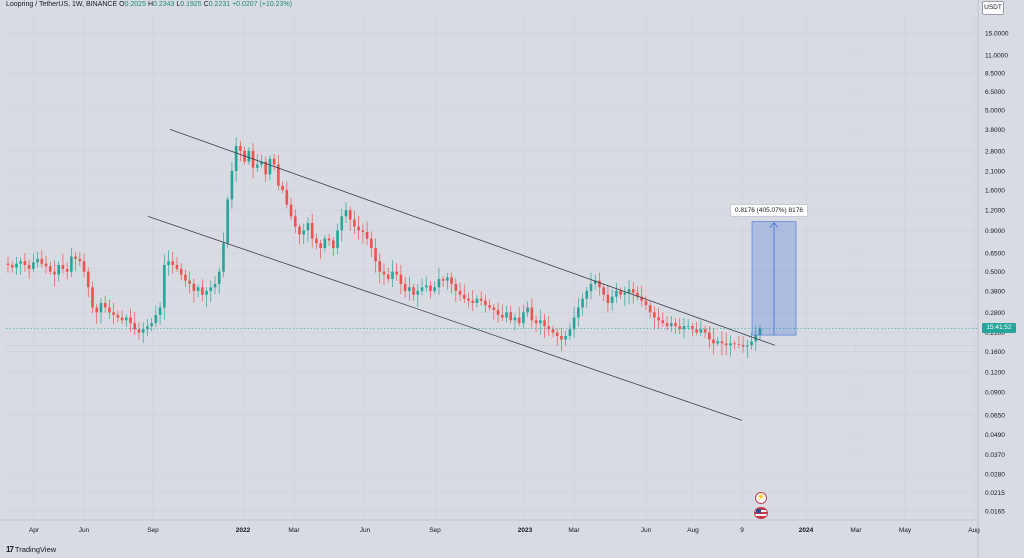 The height and width of the screenshot is (558, 1024). I want to click on measure-label: 0.8176 (405.07%) 8176, so click(769, 210).